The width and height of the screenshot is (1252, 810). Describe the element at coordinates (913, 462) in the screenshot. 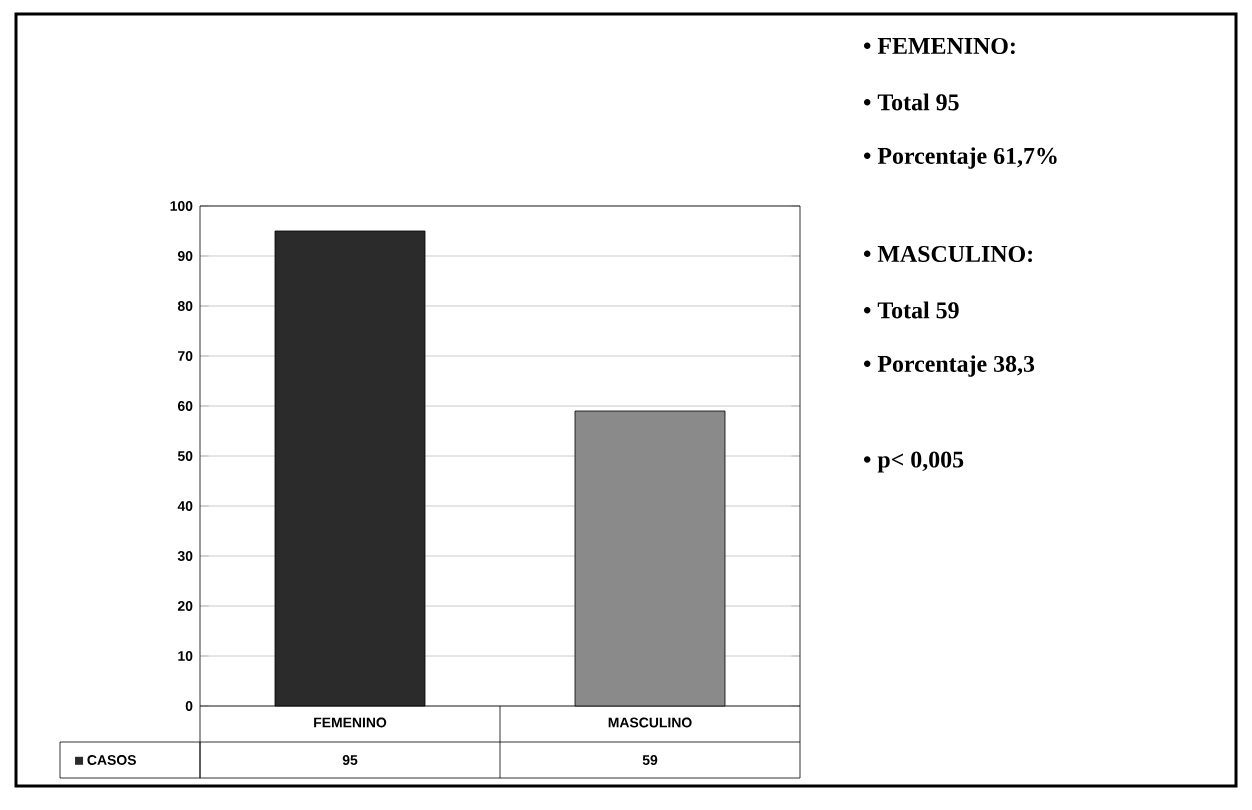

I see `text: • p< 0,005` at that location.